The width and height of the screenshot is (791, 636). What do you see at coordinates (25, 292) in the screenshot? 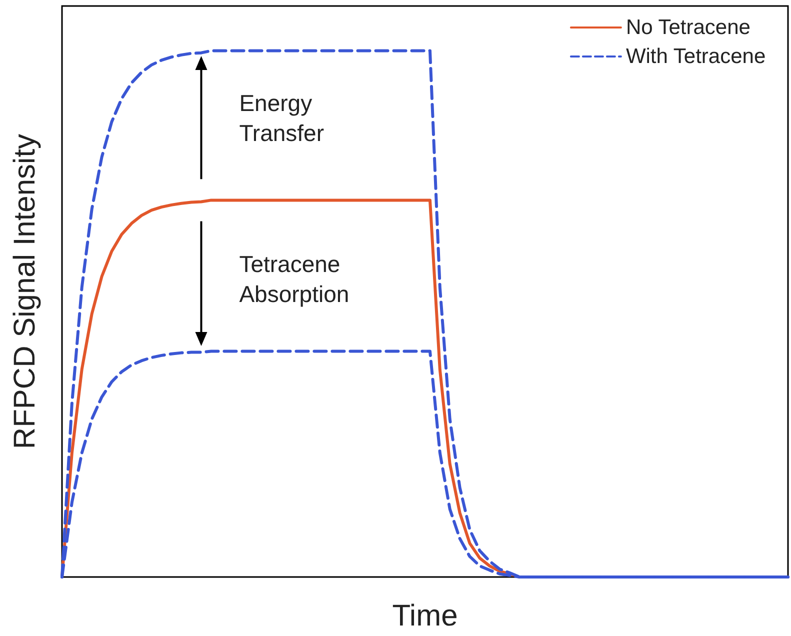
I see `y-axis-title: RFPCD Signal Intensity` at bounding box center [25, 292].